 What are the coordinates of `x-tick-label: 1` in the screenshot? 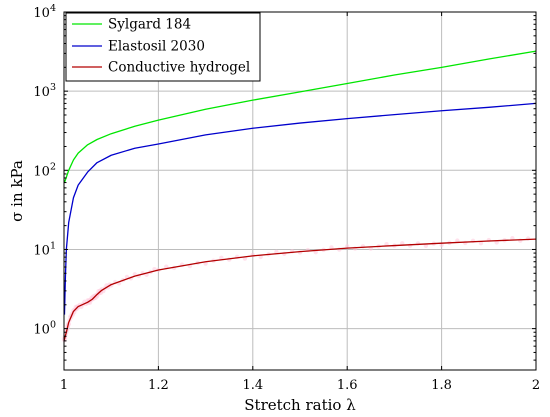 It's located at (64, 385).